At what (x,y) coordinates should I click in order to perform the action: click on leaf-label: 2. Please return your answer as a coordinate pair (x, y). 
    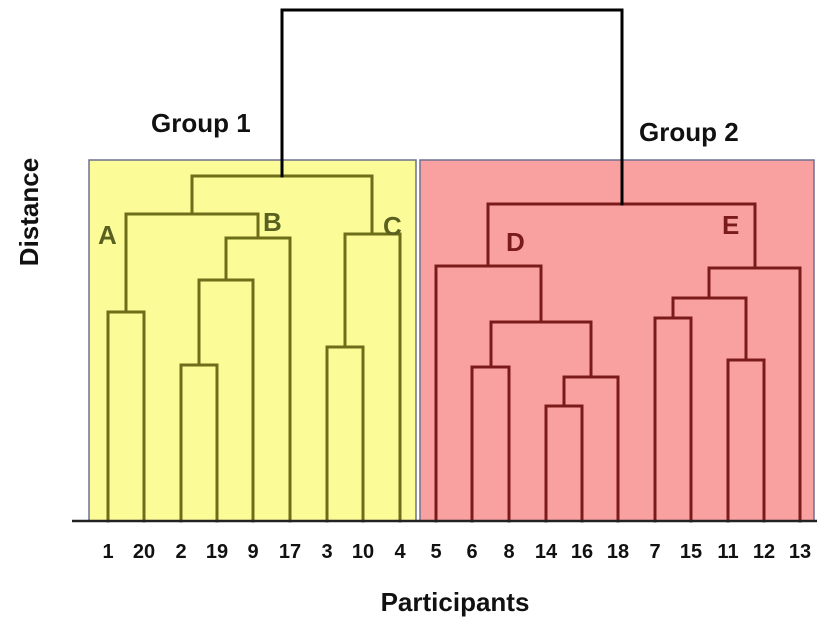
    Looking at the image, I should click on (180, 552).